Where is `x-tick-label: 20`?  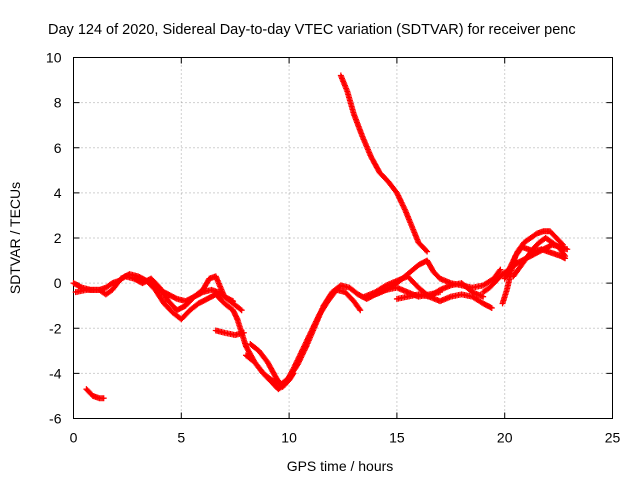
x-tick-label: 20 is located at coordinates (505, 438).